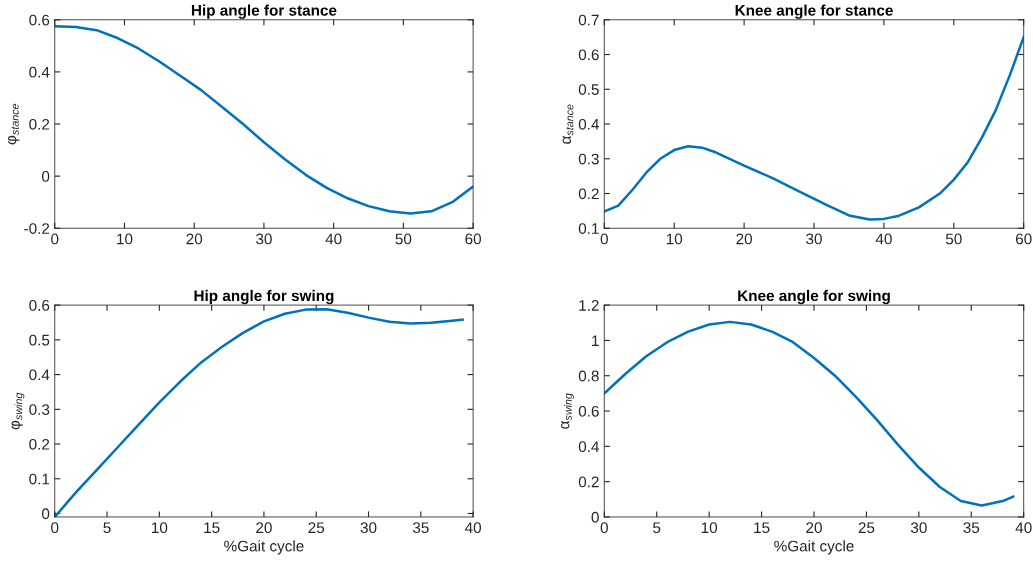  What do you see at coordinates (264, 11) in the screenshot?
I see `chart-title: Hip angle for stance` at bounding box center [264, 11].